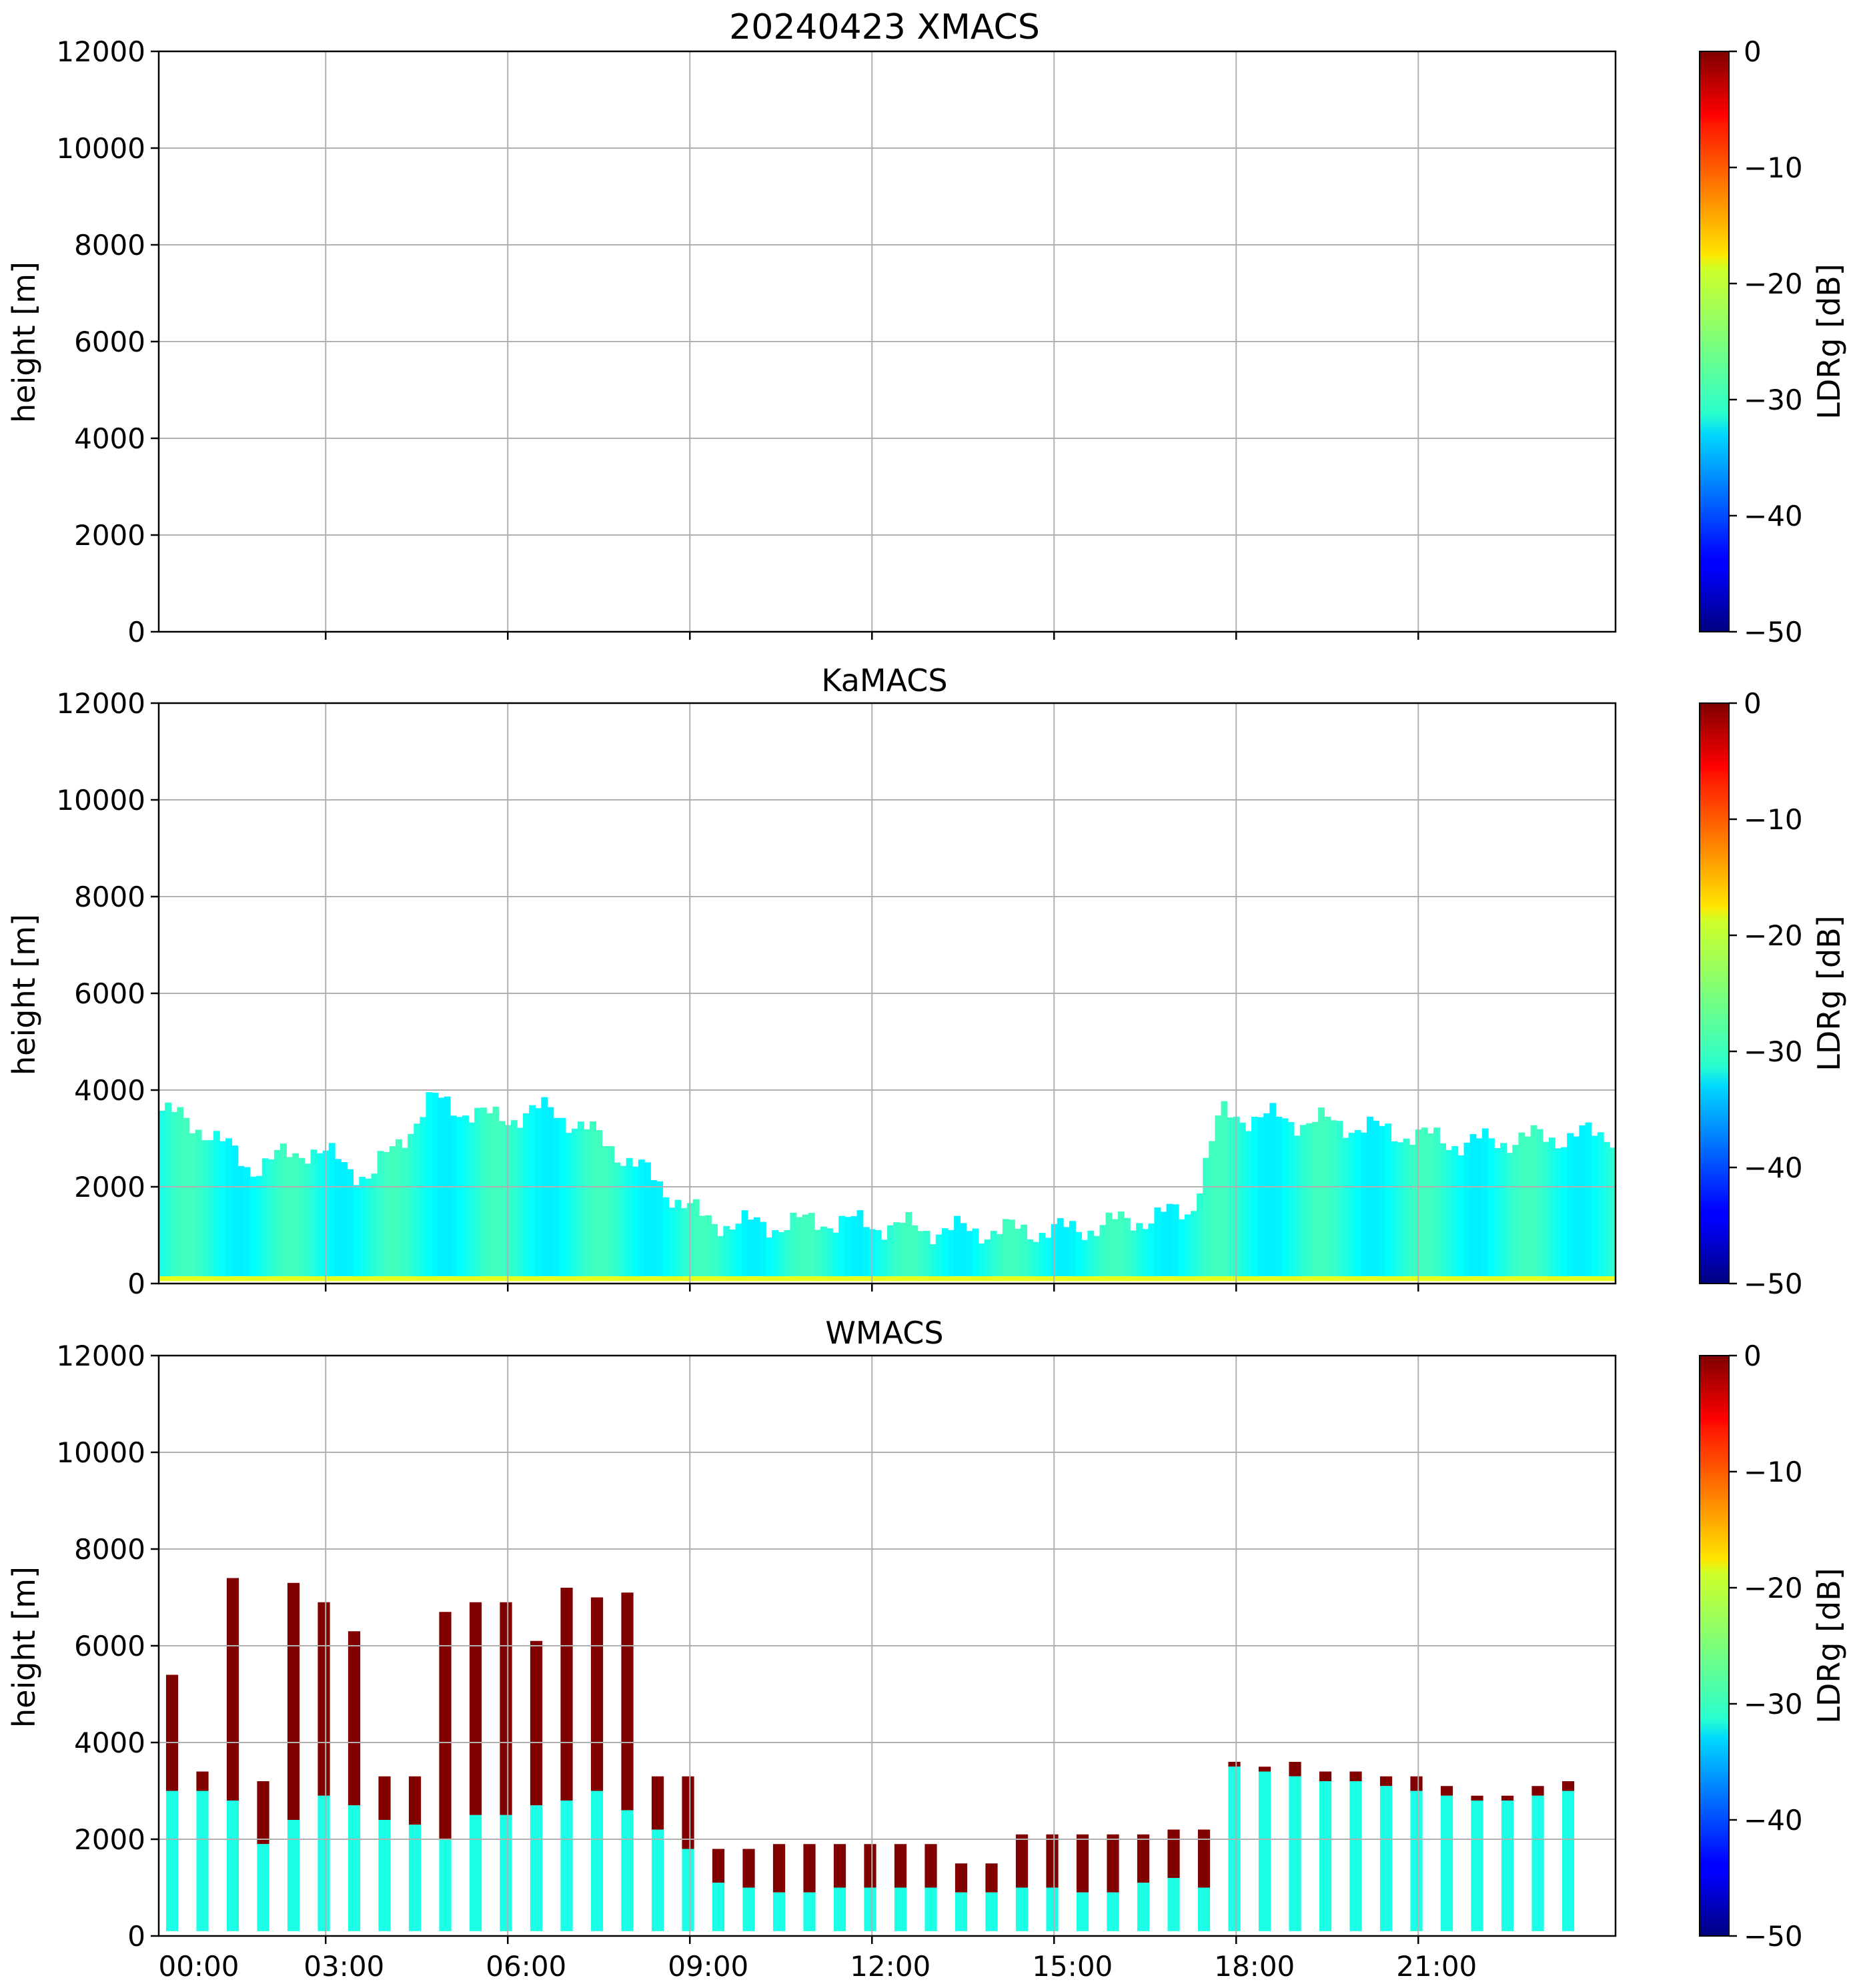 Image resolution: width=1859 pixels, height=1988 pixels. Describe the element at coordinates (890, 1966) in the screenshot. I see `x-tick-label: 12:00` at that location.